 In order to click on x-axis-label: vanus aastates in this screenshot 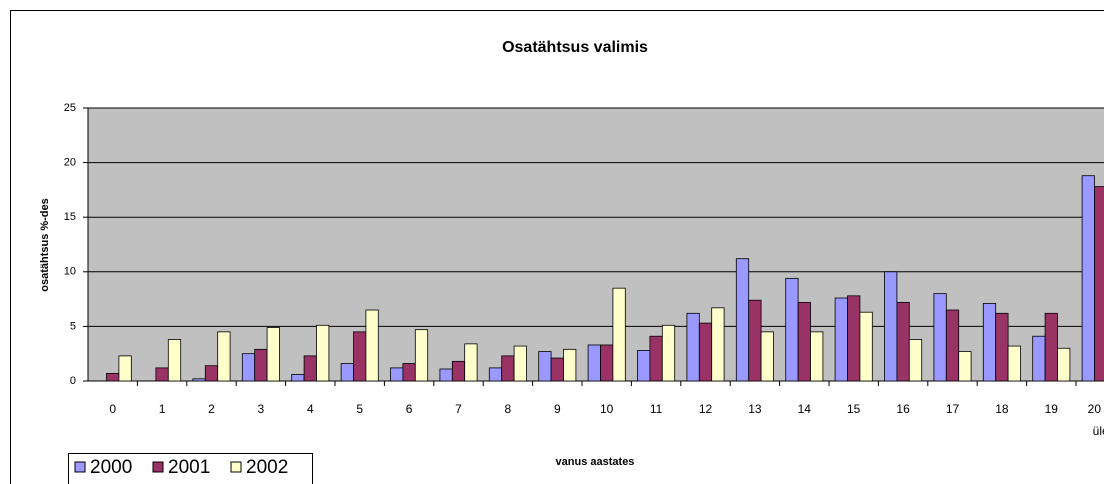, I will do `click(595, 462)`.